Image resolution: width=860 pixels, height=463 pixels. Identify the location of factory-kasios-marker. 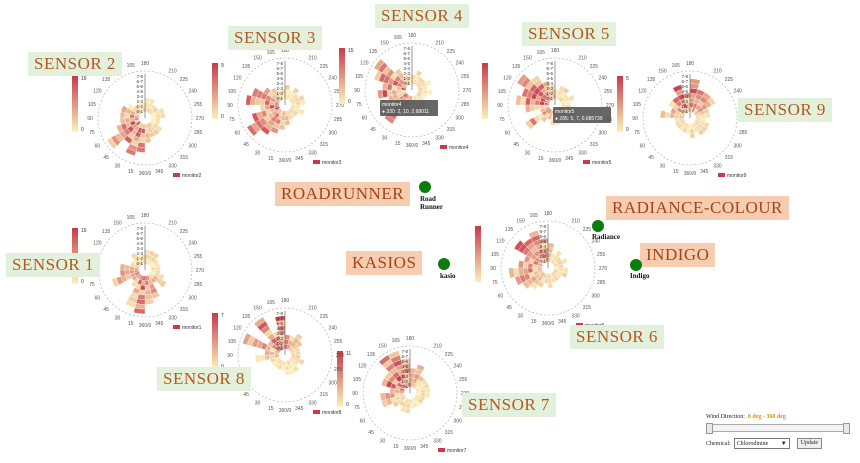
(444, 264).